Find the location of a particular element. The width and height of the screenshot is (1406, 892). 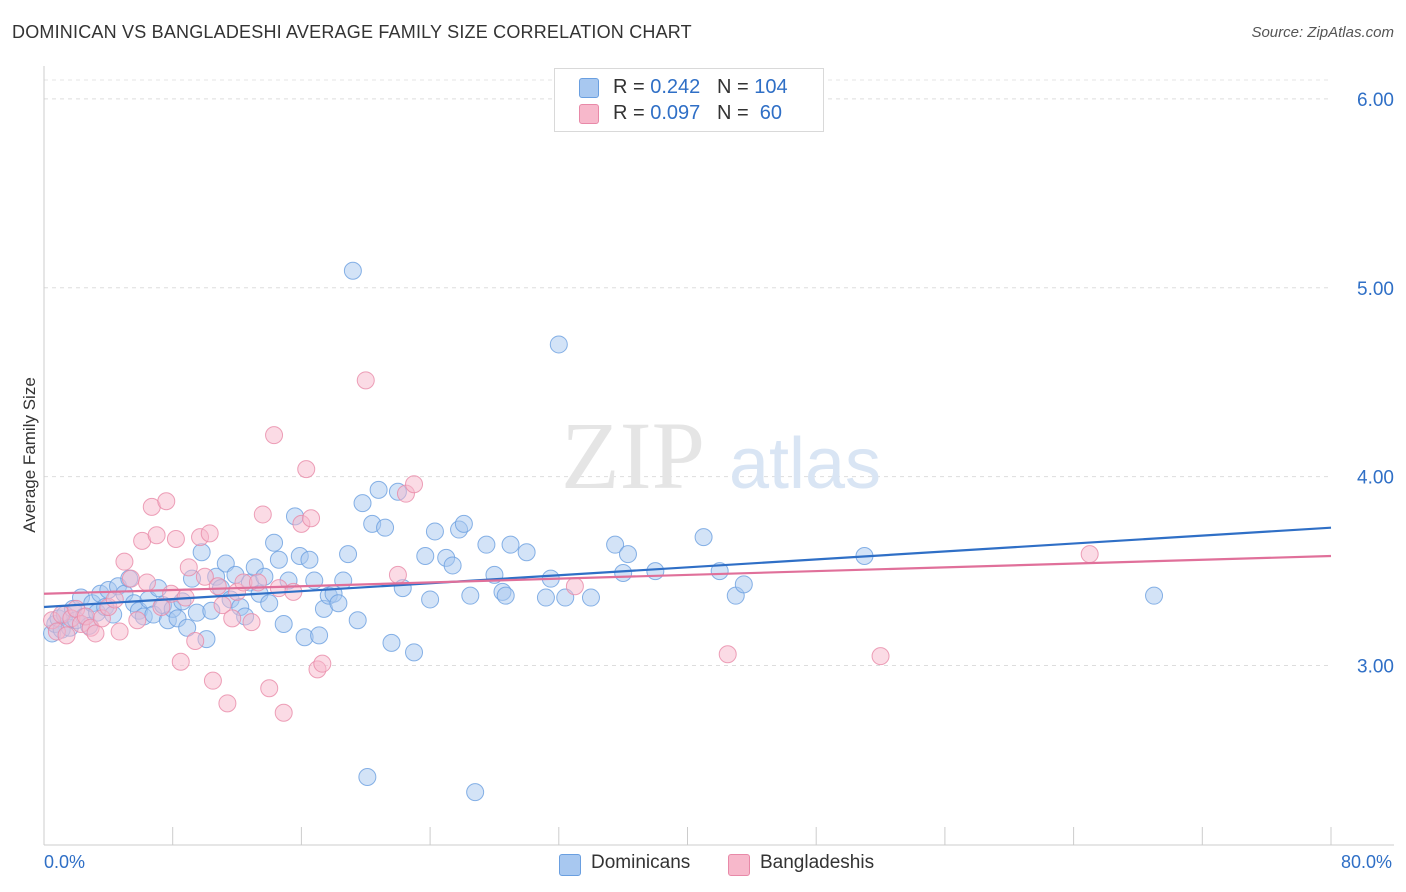

y-tick-label: 3.00 is located at coordinates (1375, 667).